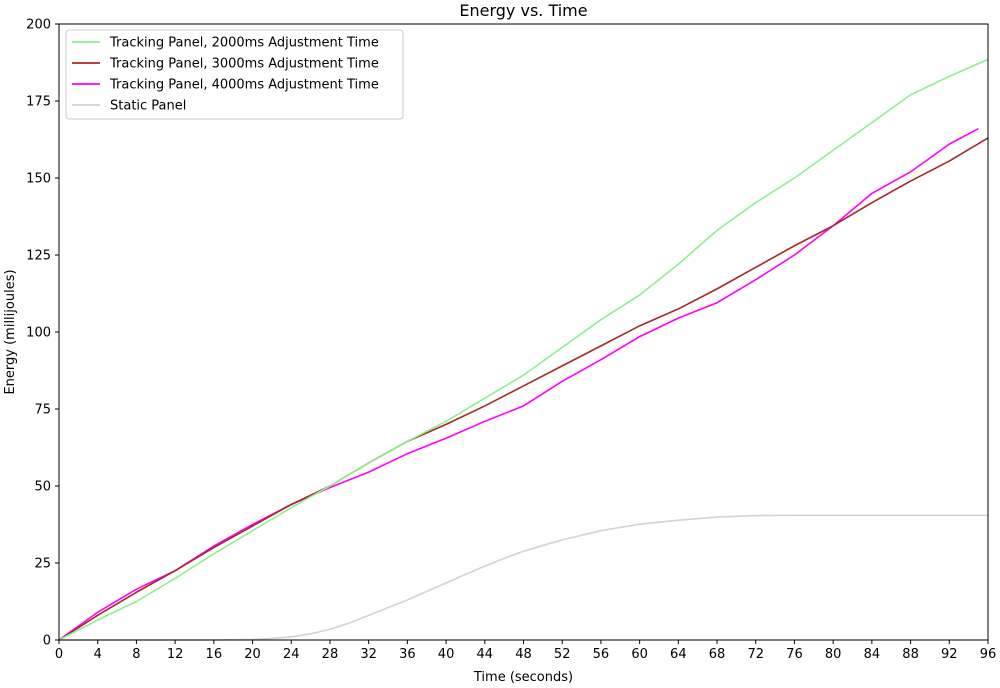 This screenshot has width=1000, height=688. Describe the element at coordinates (291, 654) in the screenshot. I see `x-tick-label: 24` at that location.